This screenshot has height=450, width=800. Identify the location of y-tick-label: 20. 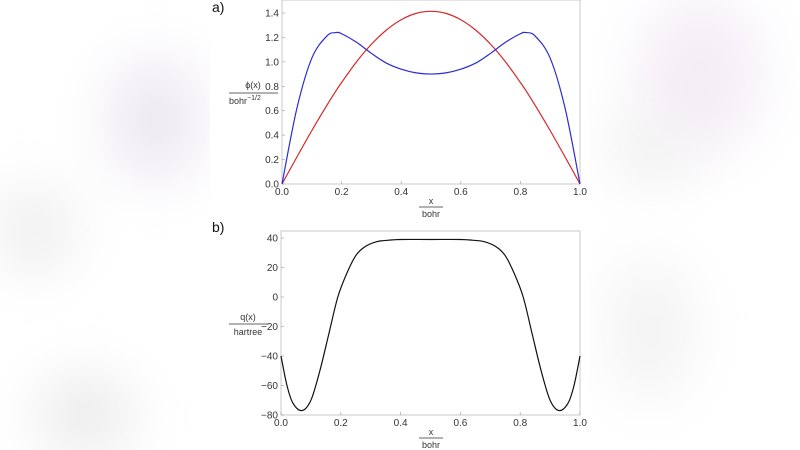
(273, 268).